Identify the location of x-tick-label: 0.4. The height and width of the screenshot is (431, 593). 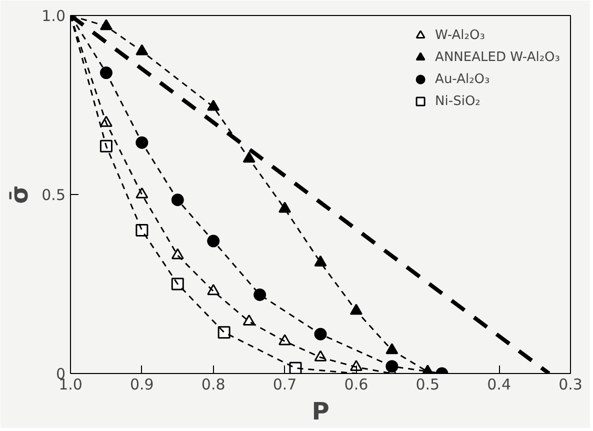
(499, 385).